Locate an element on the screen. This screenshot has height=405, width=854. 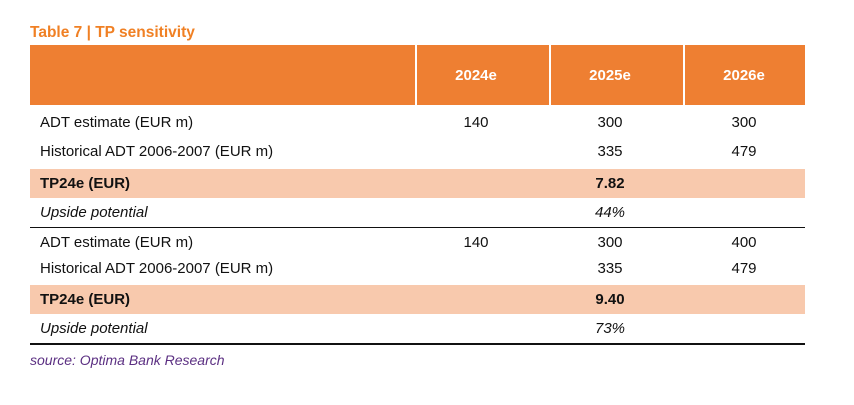
source-note: source: Optima Bank Research is located at coordinates (127, 360).